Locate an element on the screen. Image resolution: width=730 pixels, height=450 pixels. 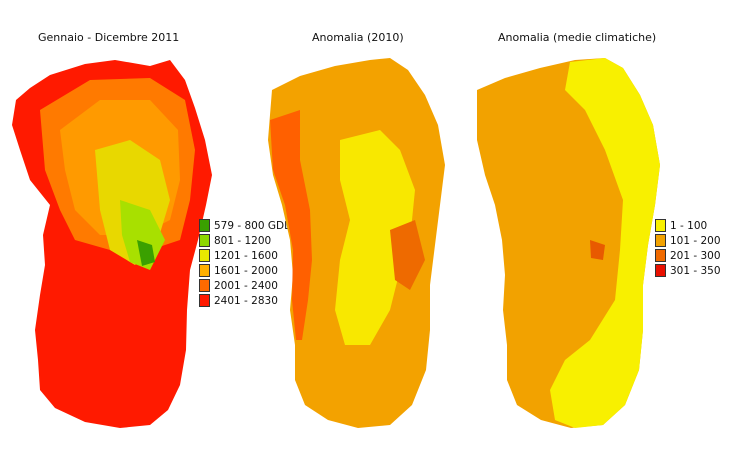
legend-label: 2001 - 2400 is located at coordinates (246, 285).